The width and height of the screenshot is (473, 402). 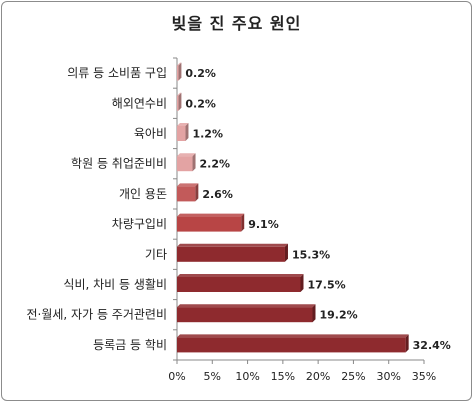 What do you see at coordinates (283, 376) in the screenshot?
I see `x-tick-label: 15%` at bounding box center [283, 376].